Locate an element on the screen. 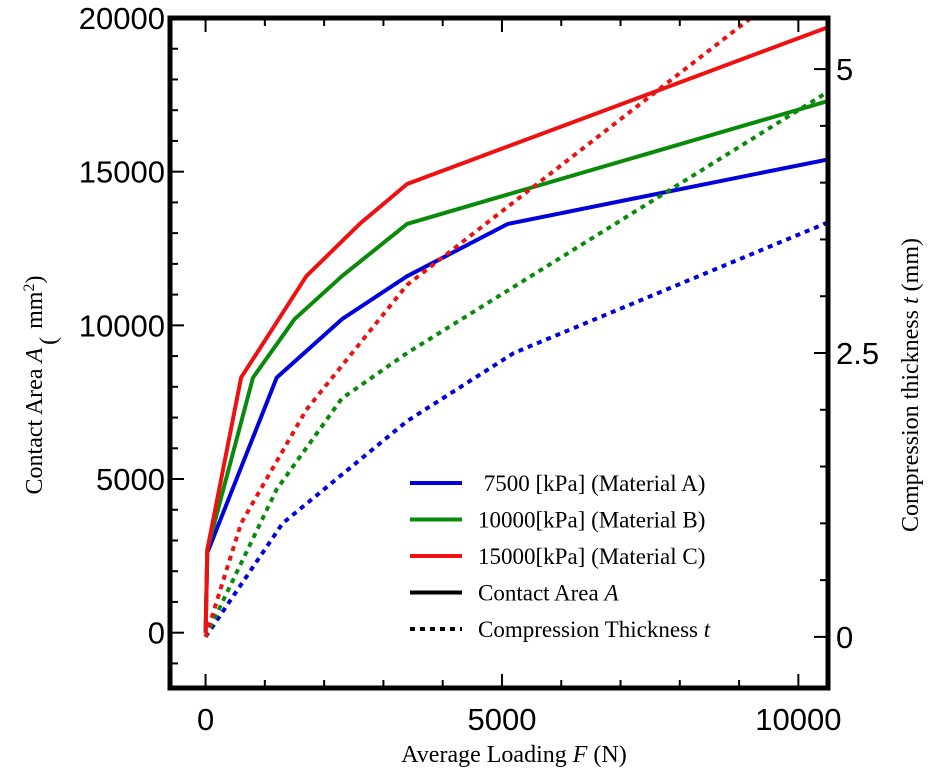  x-tick-label: 10000 is located at coordinates (798, 719).